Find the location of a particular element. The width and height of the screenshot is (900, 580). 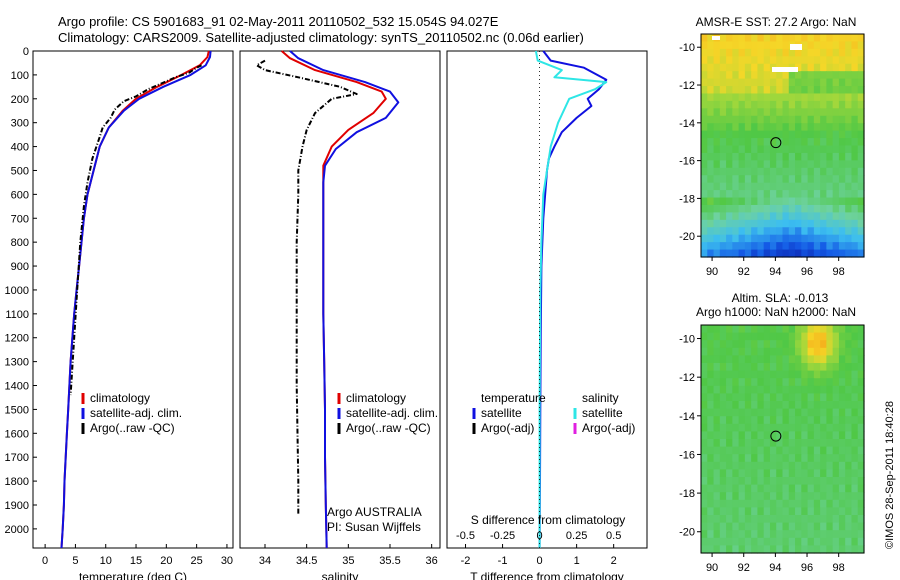

series-line-argo is located at coordinates (135, 230).